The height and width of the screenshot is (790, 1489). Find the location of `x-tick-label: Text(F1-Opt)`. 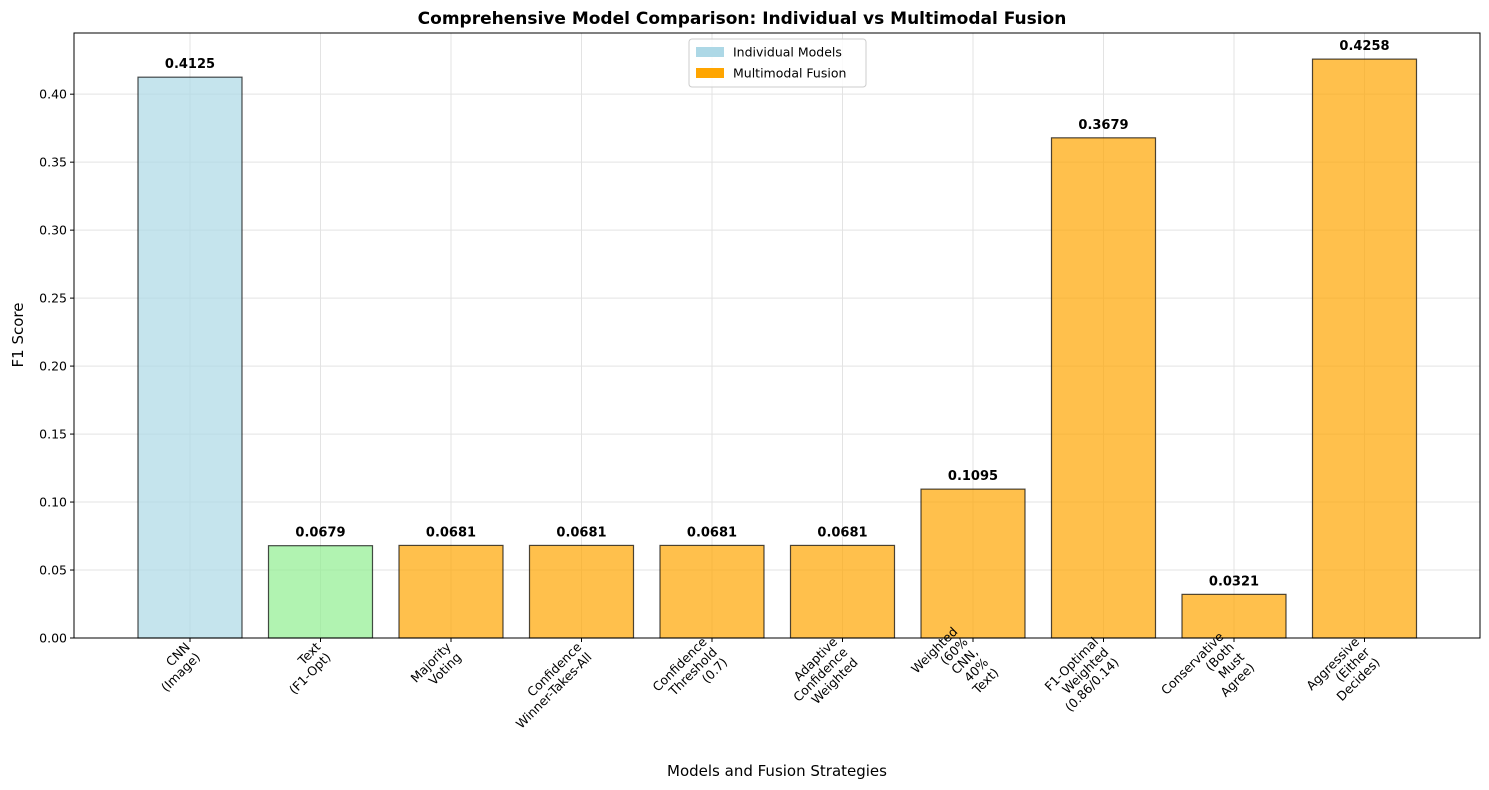

x-tick-label: Text(F1-Opt) is located at coordinates (305, 668).